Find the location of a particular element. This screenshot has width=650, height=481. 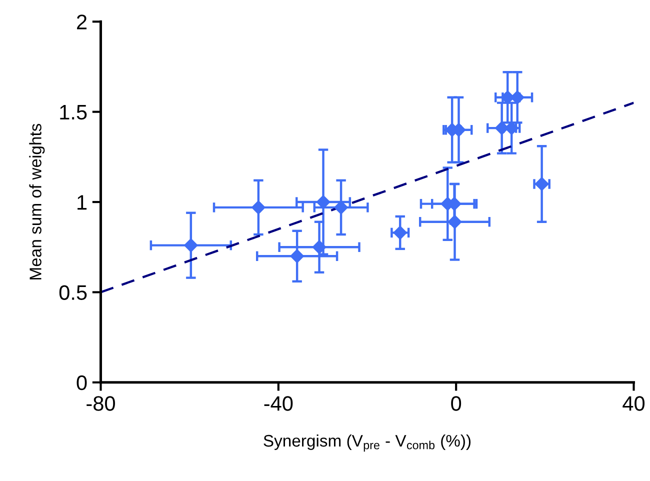

y-tick-label: 1.5 is located at coordinates (73, 112).